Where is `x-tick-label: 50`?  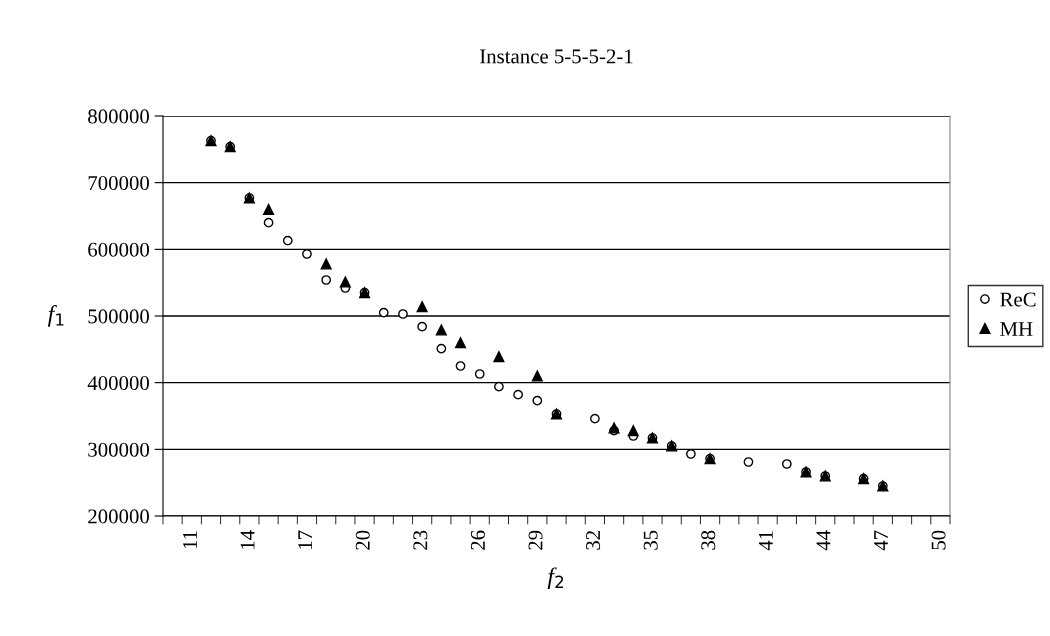 x-tick-label: 50 is located at coordinates (938, 540).